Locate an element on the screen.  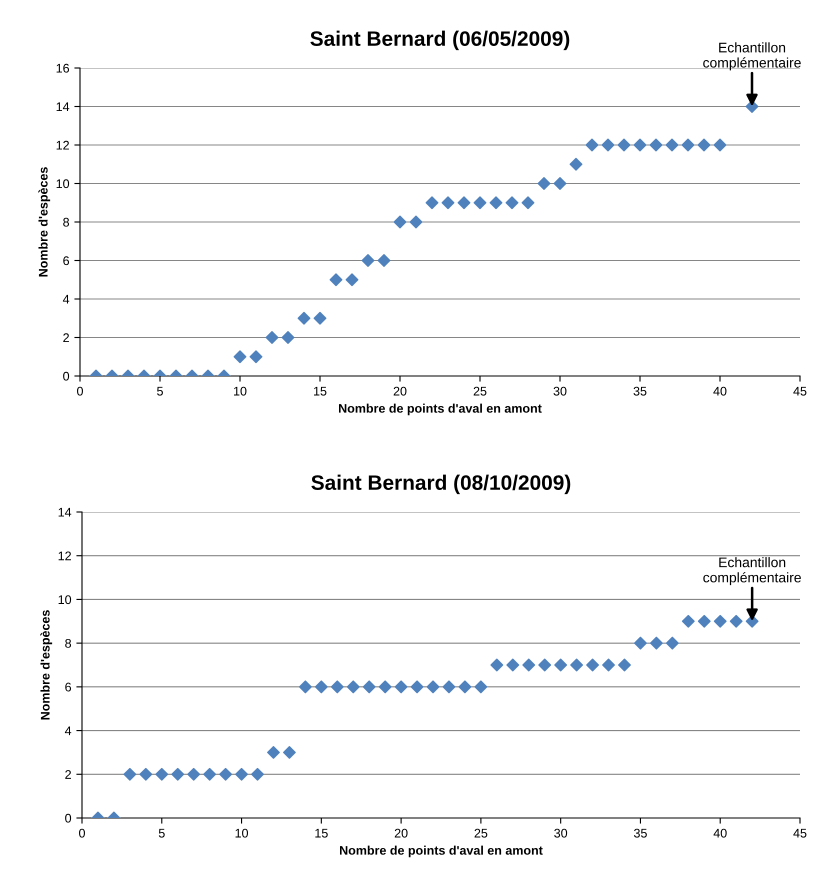
chart-title: Saint Bernard (08/10/2009) is located at coordinates (440, 484).